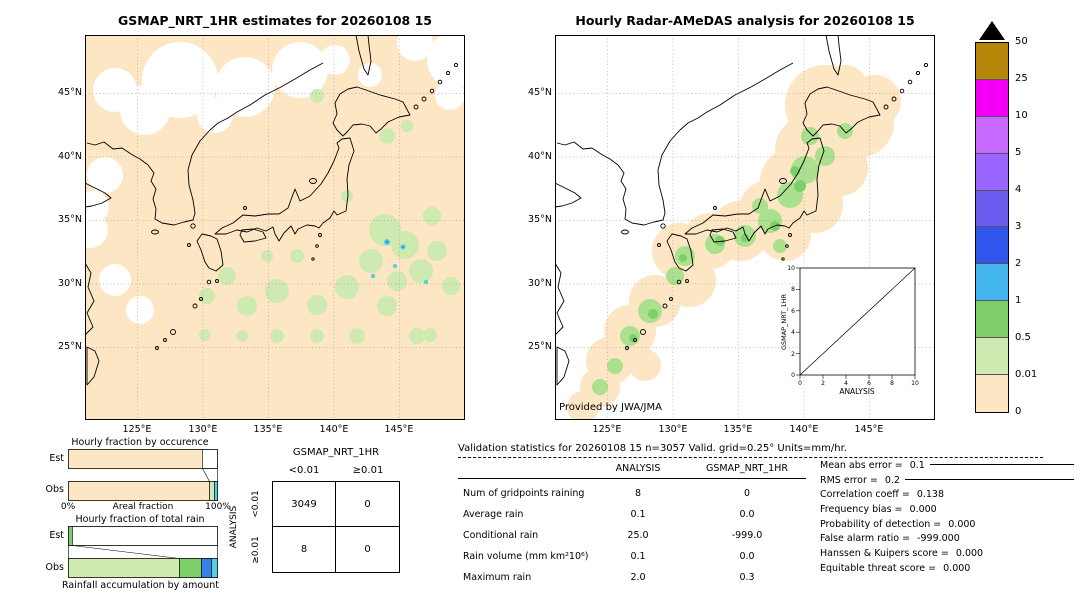 The width and height of the screenshot is (1080, 612). I want to click on contingency-title: GSMAP_NRT_1HR, so click(336, 452).